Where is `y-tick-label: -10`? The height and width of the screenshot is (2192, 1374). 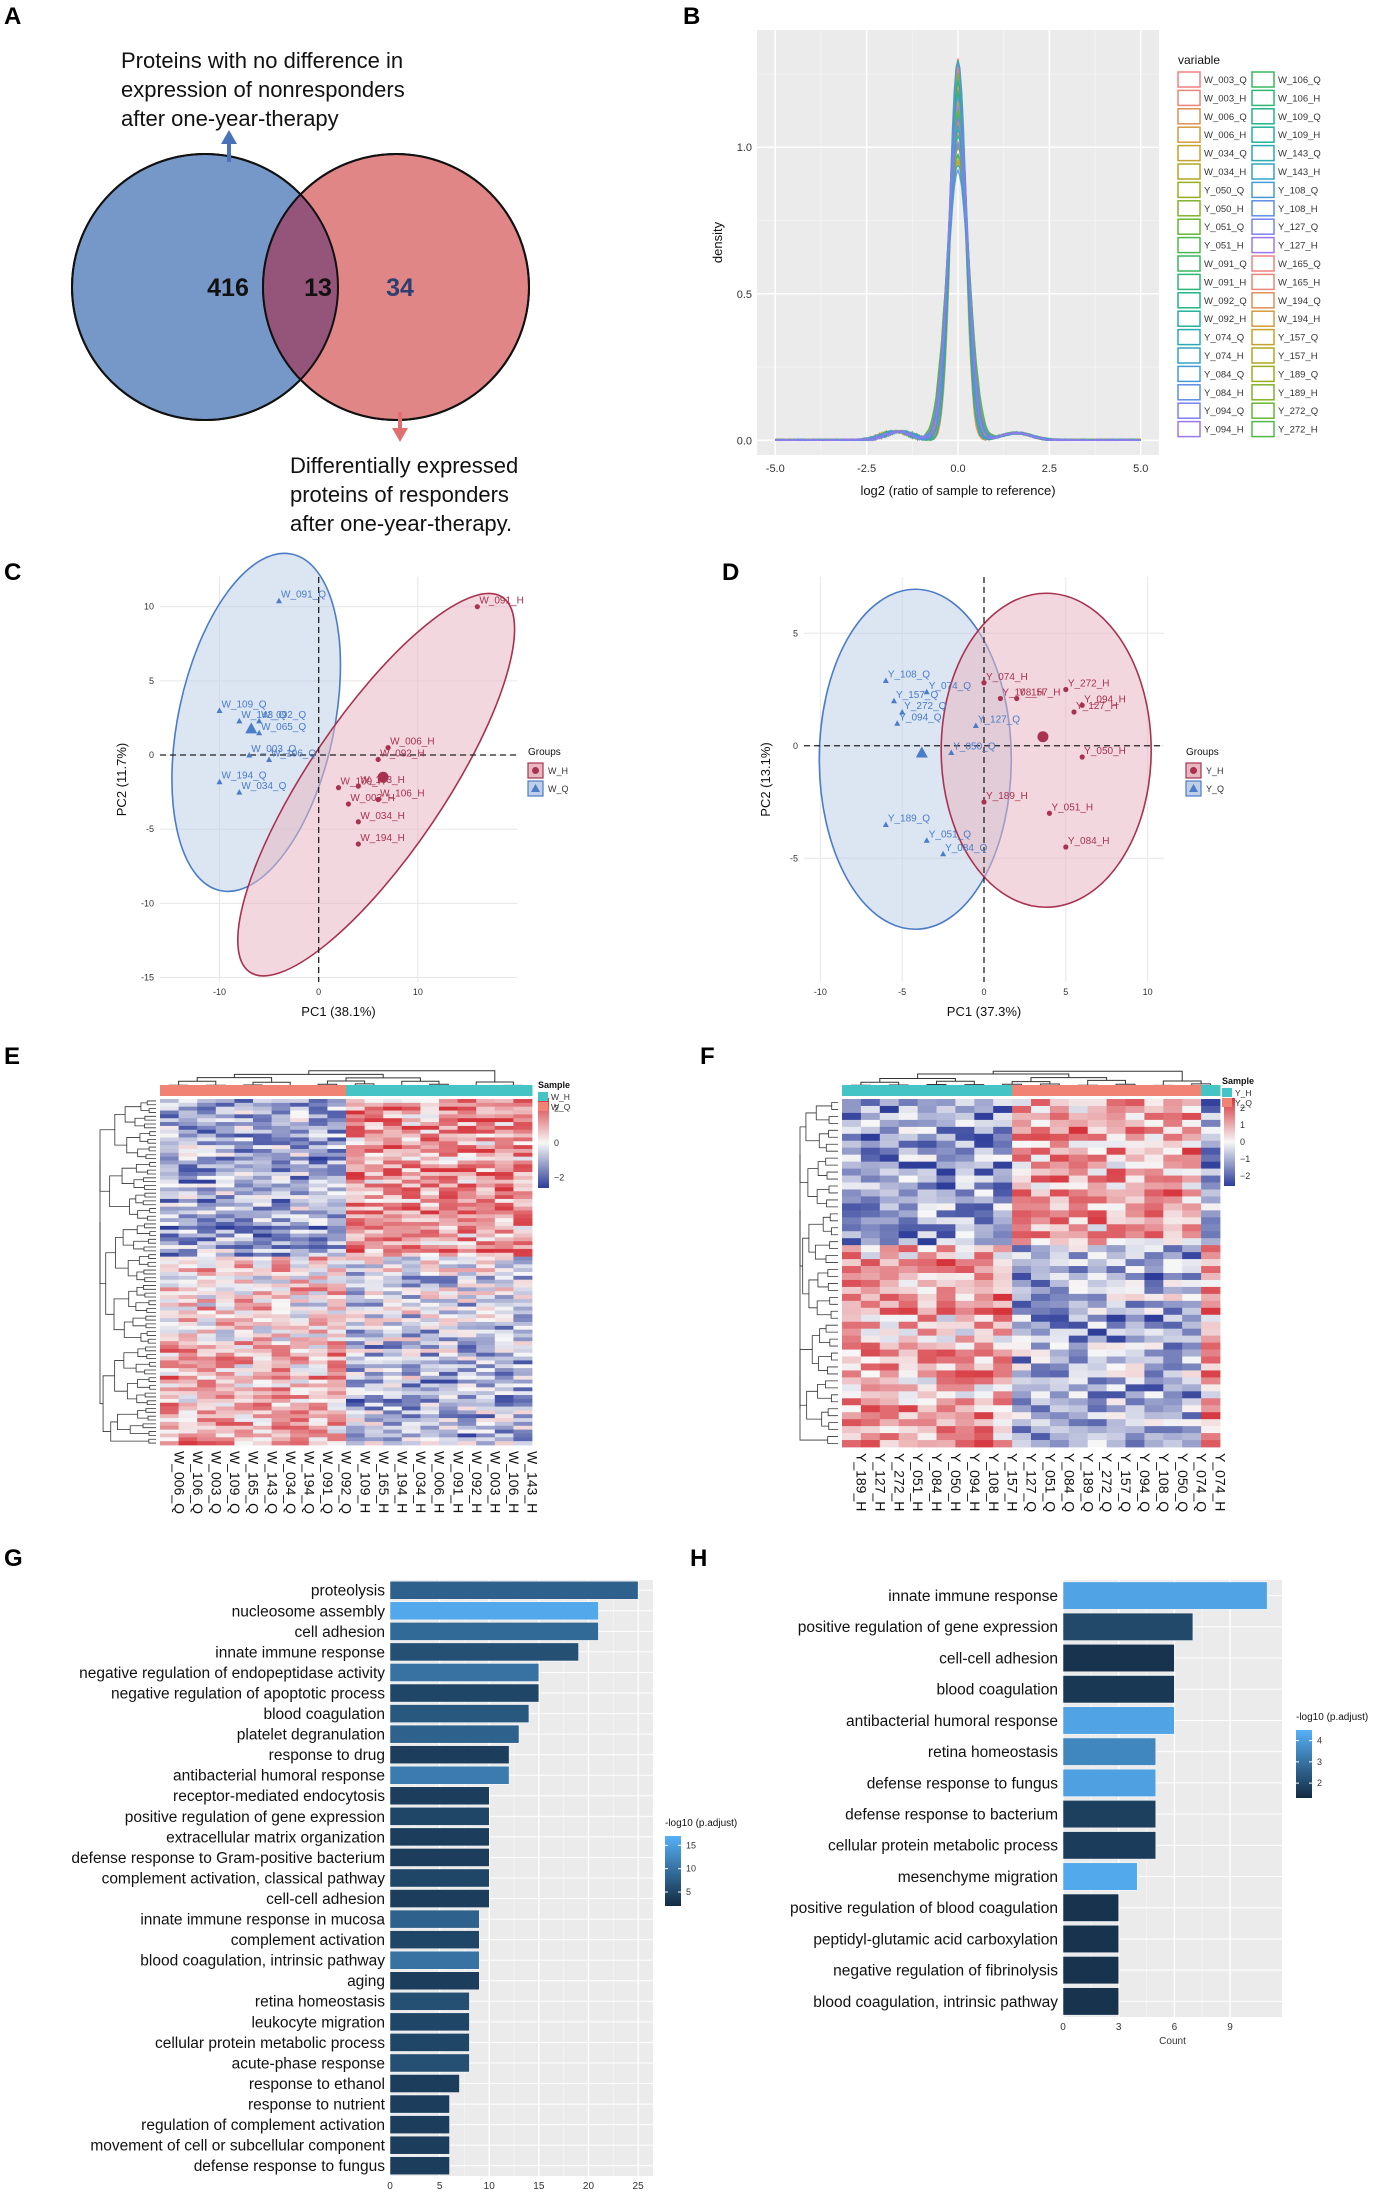
y-tick-label: -10 is located at coordinates (147, 903).